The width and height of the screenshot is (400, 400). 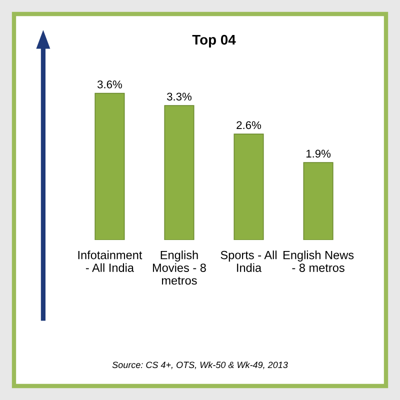 I want to click on x-tick-label: Infotainment - All India, so click(x=110, y=261).